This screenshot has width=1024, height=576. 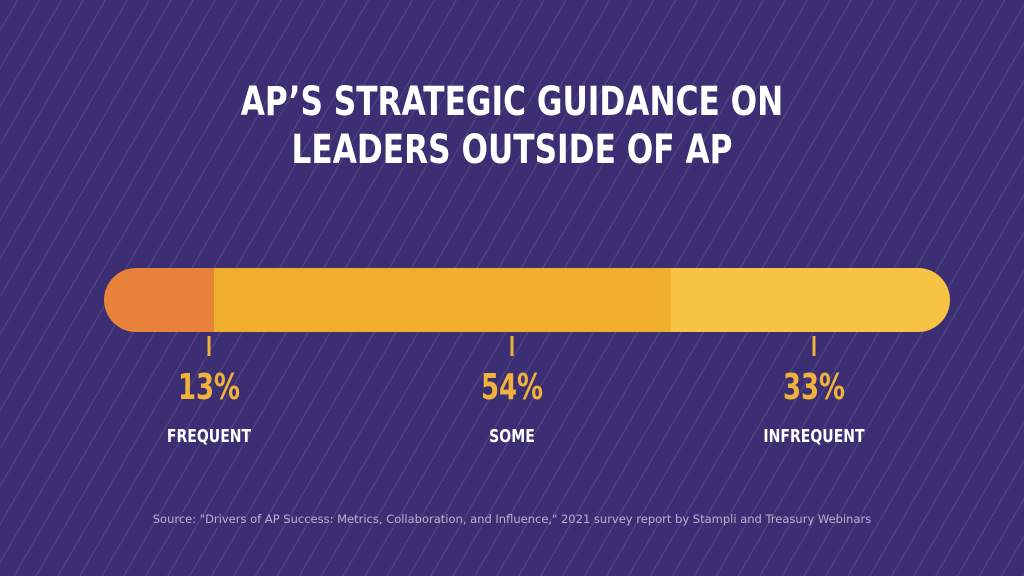 What do you see at coordinates (810, 300) in the screenshot?
I see `bar-segment-infrequent` at bounding box center [810, 300].